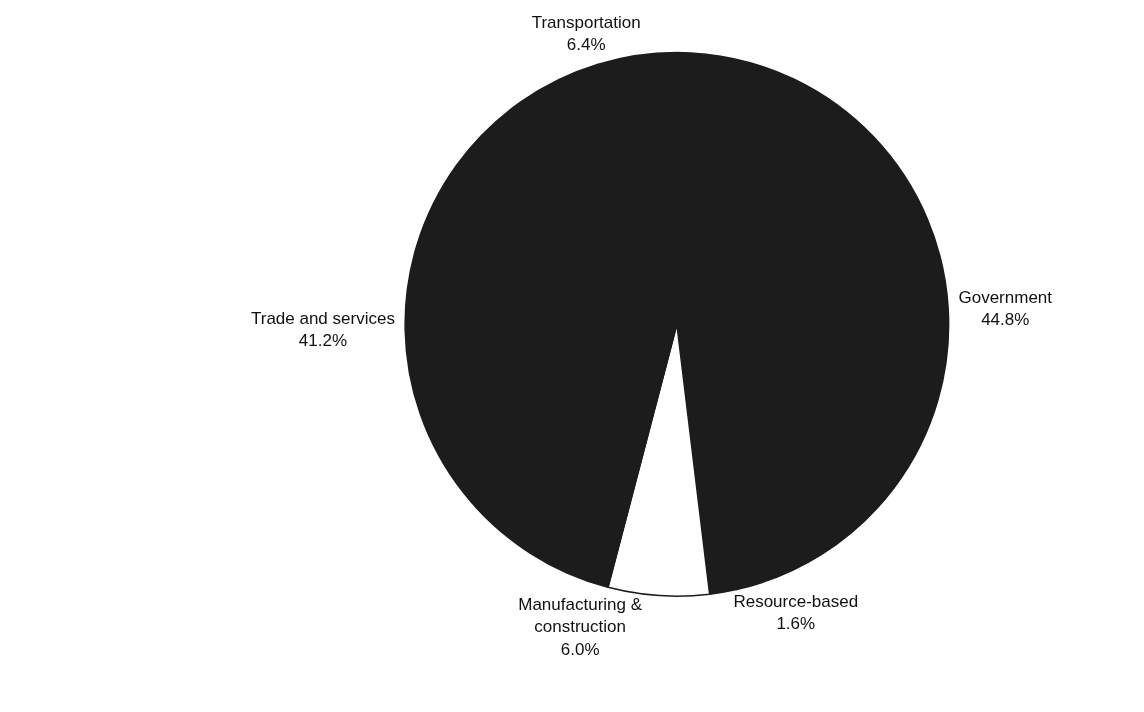  What do you see at coordinates (580, 649) in the screenshot?
I see `data-label: 6.0%` at bounding box center [580, 649].